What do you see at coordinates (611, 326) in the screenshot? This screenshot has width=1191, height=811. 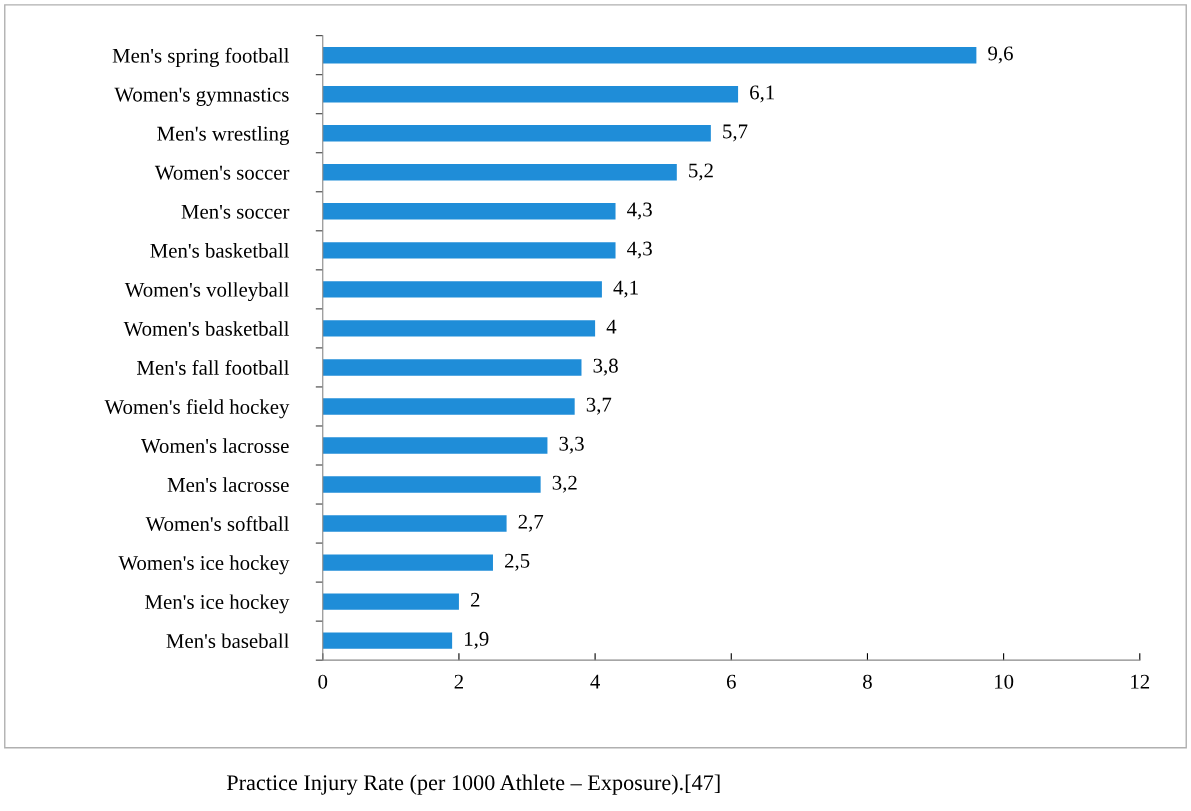 I see `data-label: 4` at bounding box center [611, 326].